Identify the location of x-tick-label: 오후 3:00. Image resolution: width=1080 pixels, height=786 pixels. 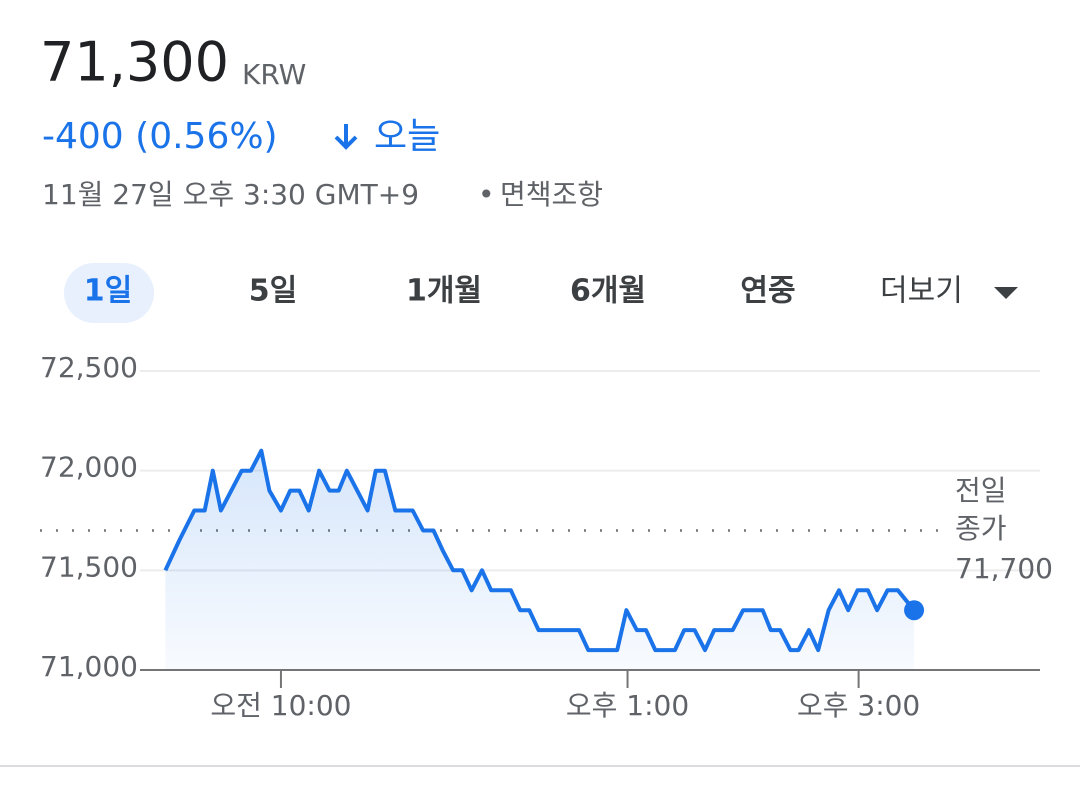
(858, 705).